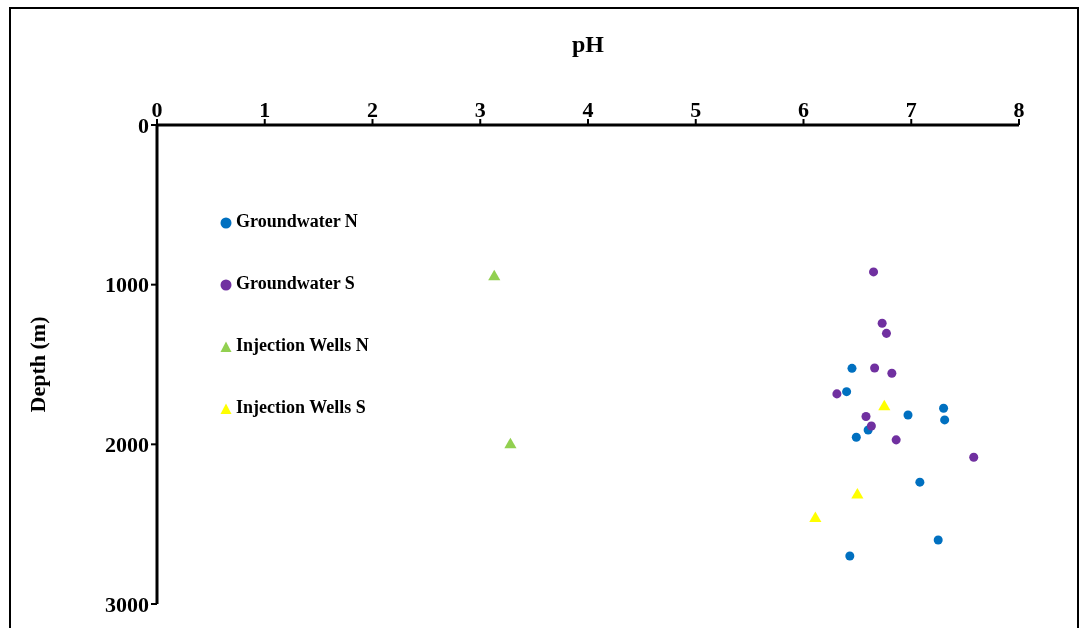 The image size is (1081, 628). I want to click on y-axis-title: Depth (m), so click(37, 364).